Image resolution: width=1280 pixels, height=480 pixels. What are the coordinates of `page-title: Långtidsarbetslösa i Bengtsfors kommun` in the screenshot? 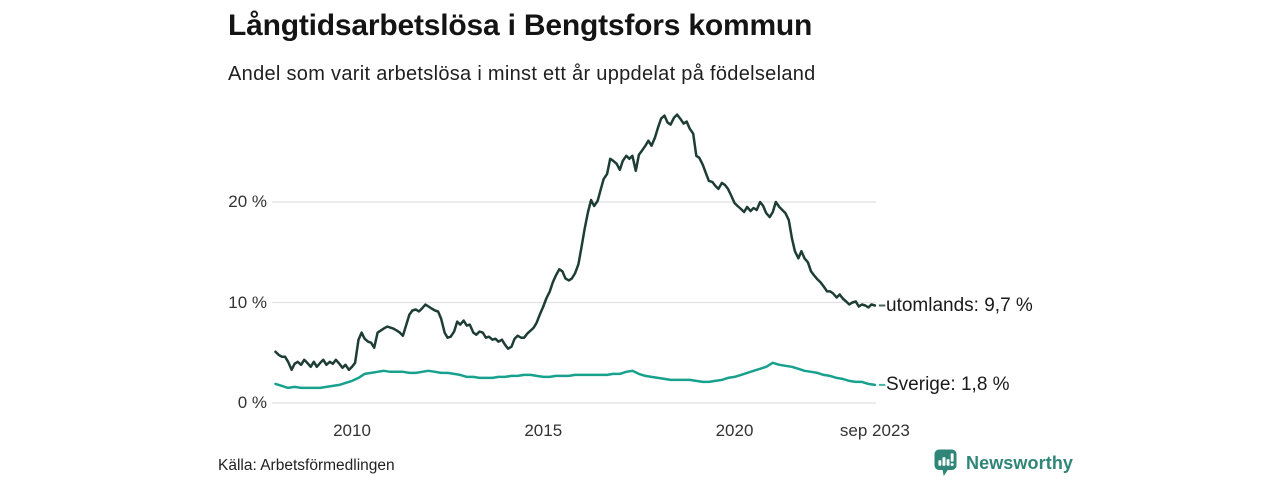 It's located at (520, 25).